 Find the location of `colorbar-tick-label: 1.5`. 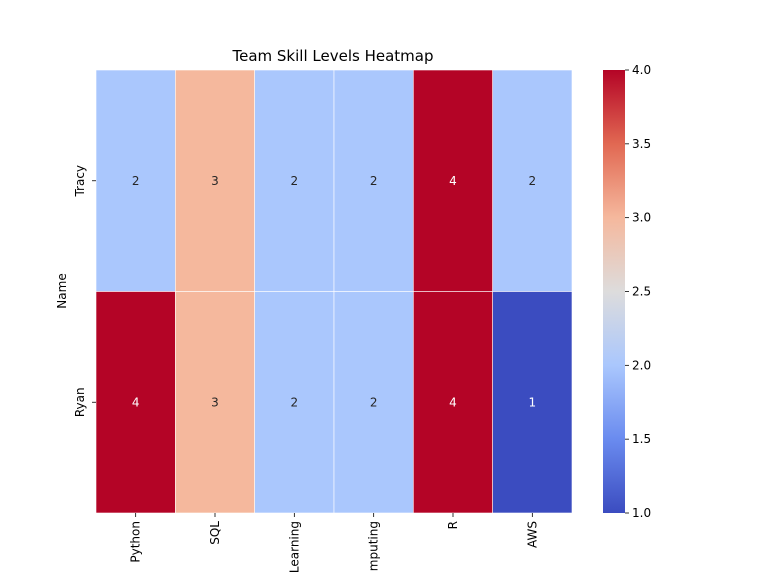

colorbar-tick-label: 1.5 is located at coordinates (641, 439).